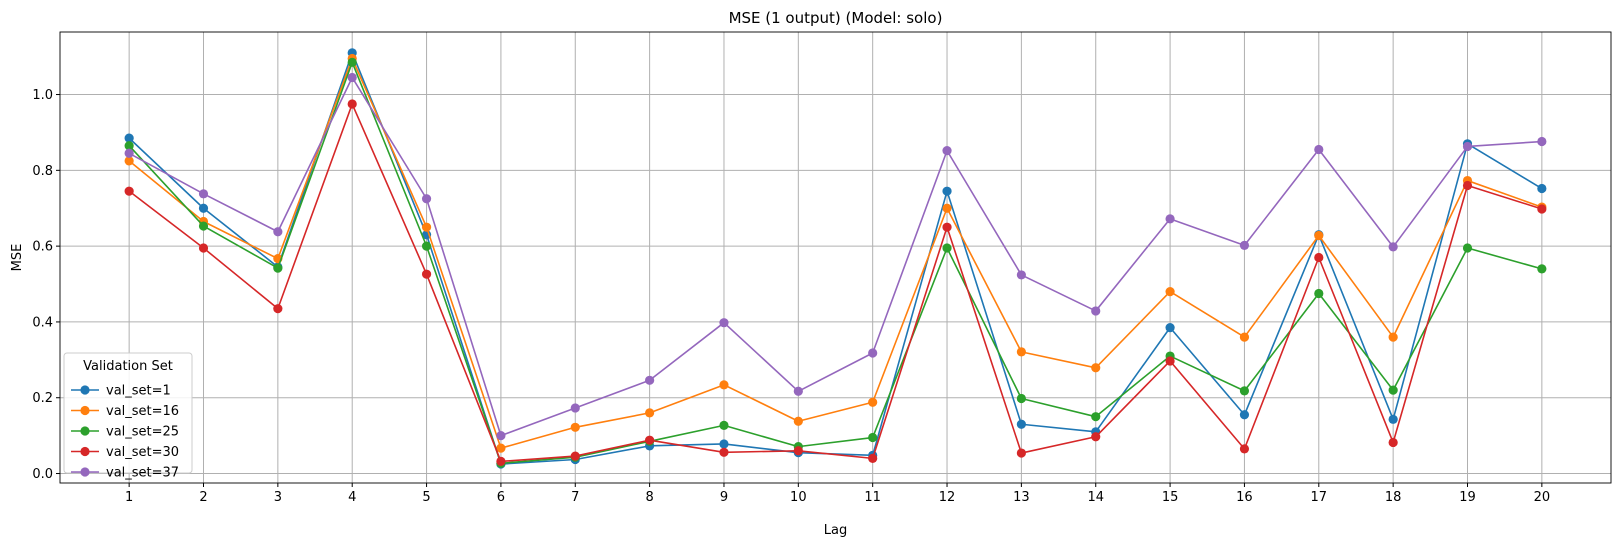 The height and width of the screenshot is (547, 1621). I want to click on legend-item: val_set=37, so click(125, 473).